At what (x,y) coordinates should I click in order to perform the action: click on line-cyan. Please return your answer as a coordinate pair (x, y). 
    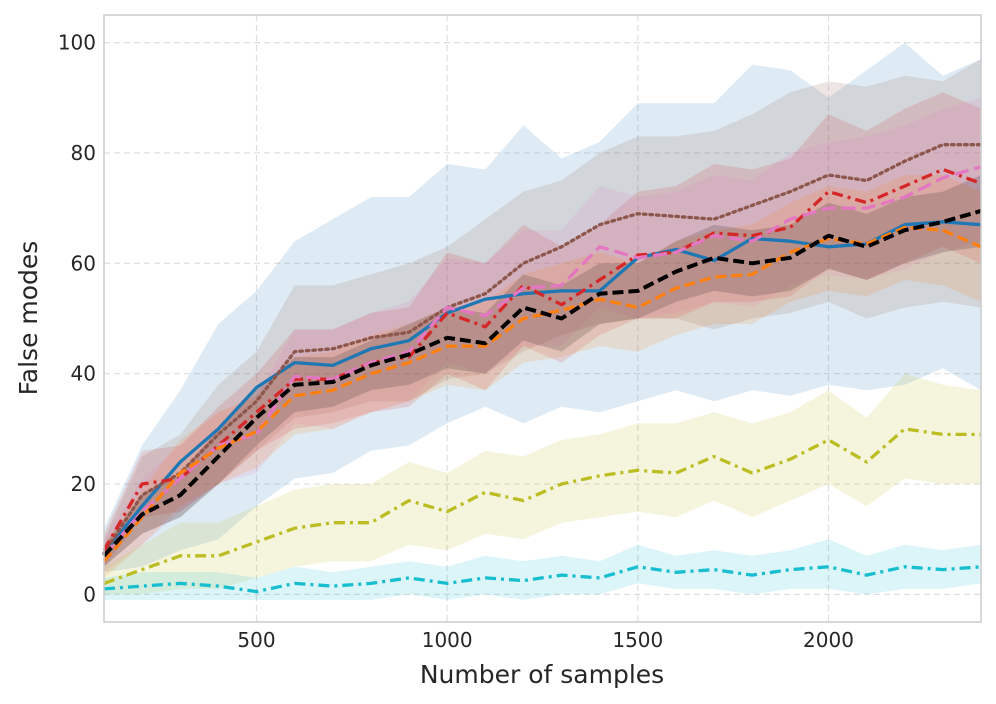
    Looking at the image, I should click on (542, 579).